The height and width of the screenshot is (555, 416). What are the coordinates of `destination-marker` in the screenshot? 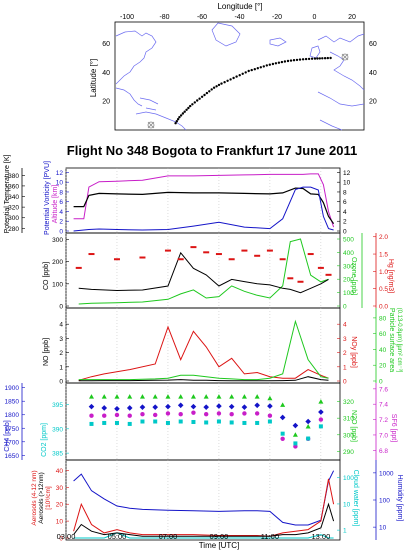 It's located at (345, 57).